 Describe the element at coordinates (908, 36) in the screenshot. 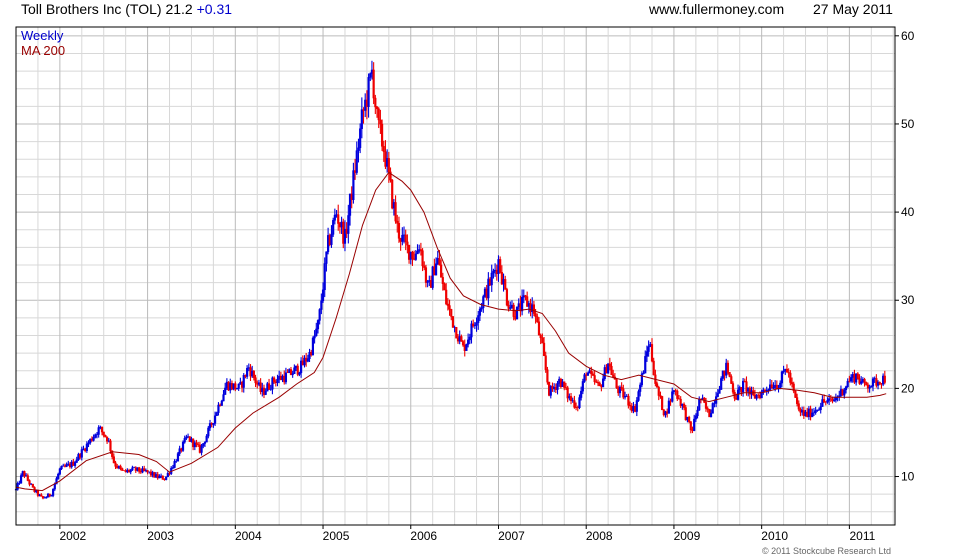

I see `y-tick-label: 60` at that location.